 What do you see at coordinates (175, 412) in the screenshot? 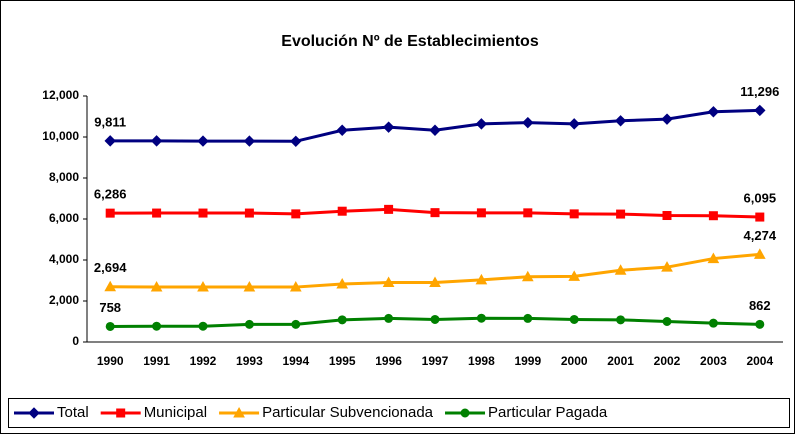
I see `legend-text: Municipal` at bounding box center [175, 412].